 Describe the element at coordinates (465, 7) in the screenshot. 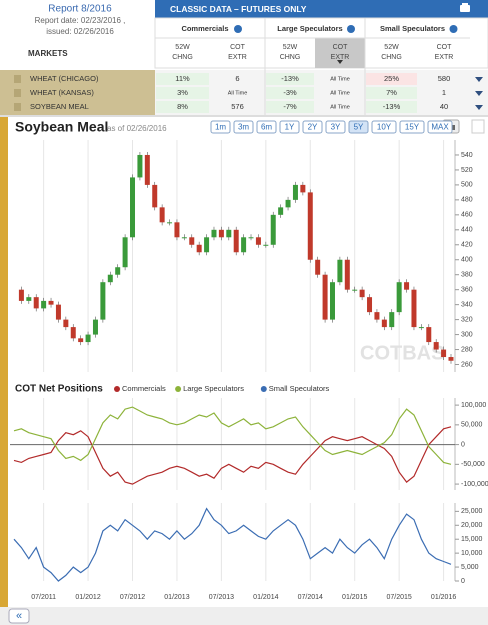

I see `print-icon` at that location.